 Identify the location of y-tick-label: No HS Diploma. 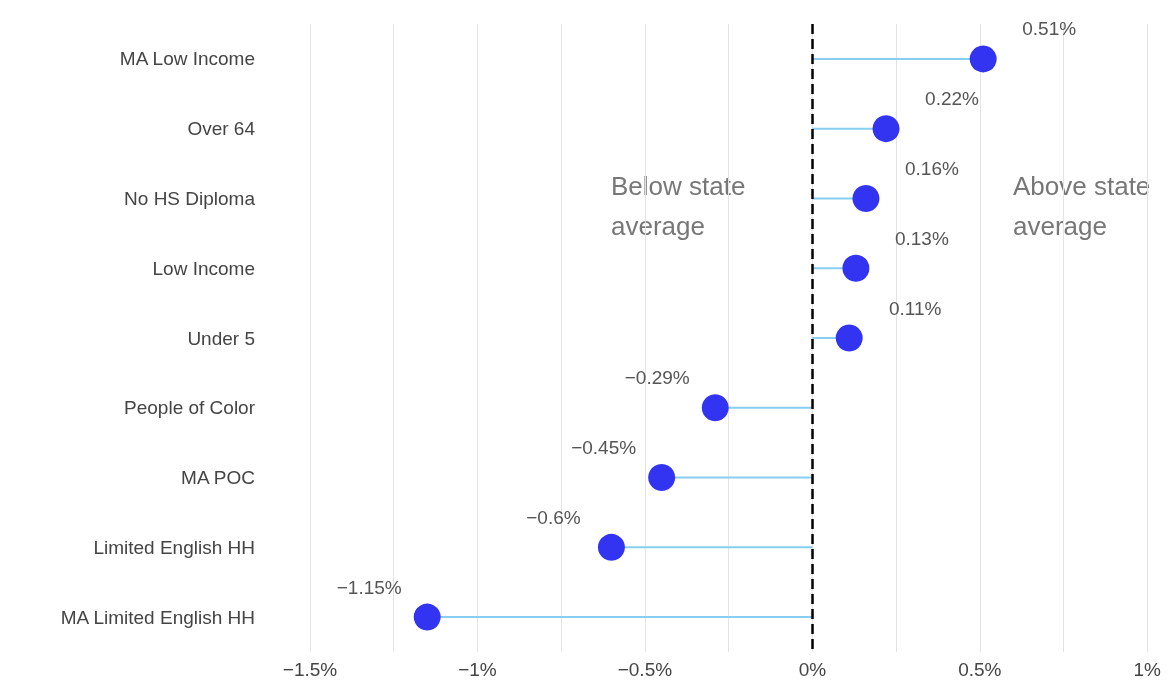
(190, 198).